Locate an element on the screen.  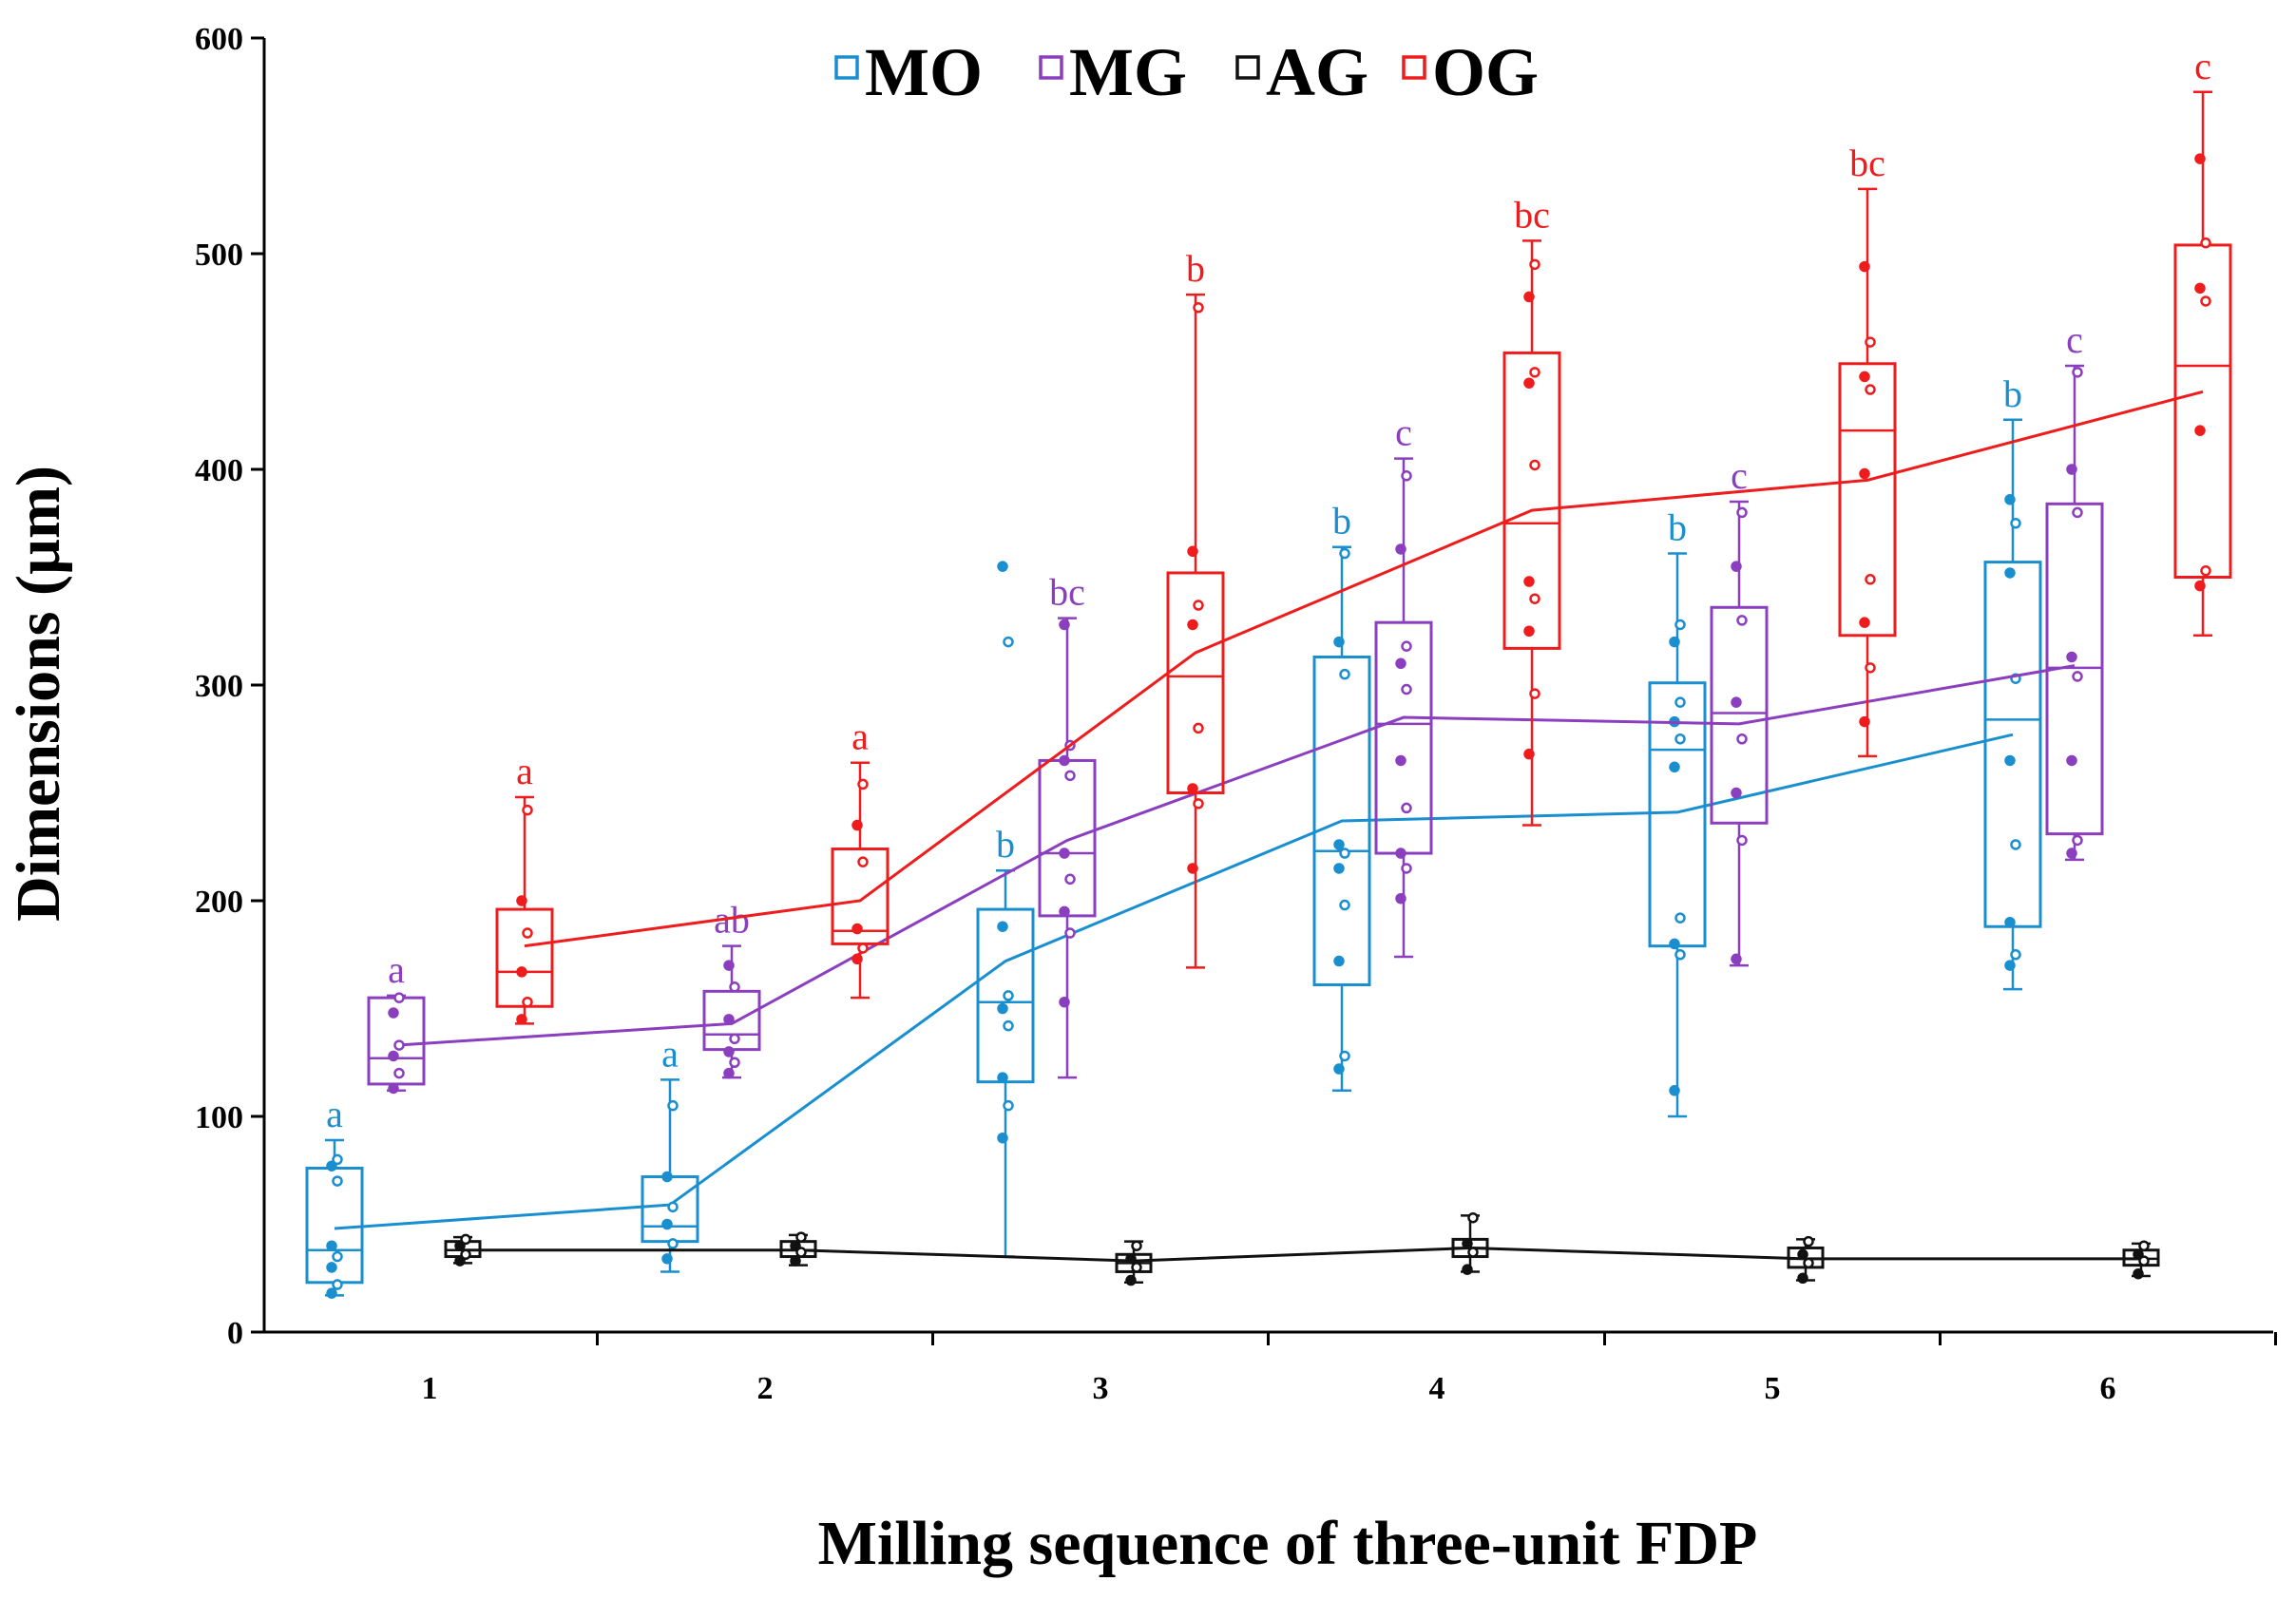
y-tick-label: 0 is located at coordinates (235, 1333).